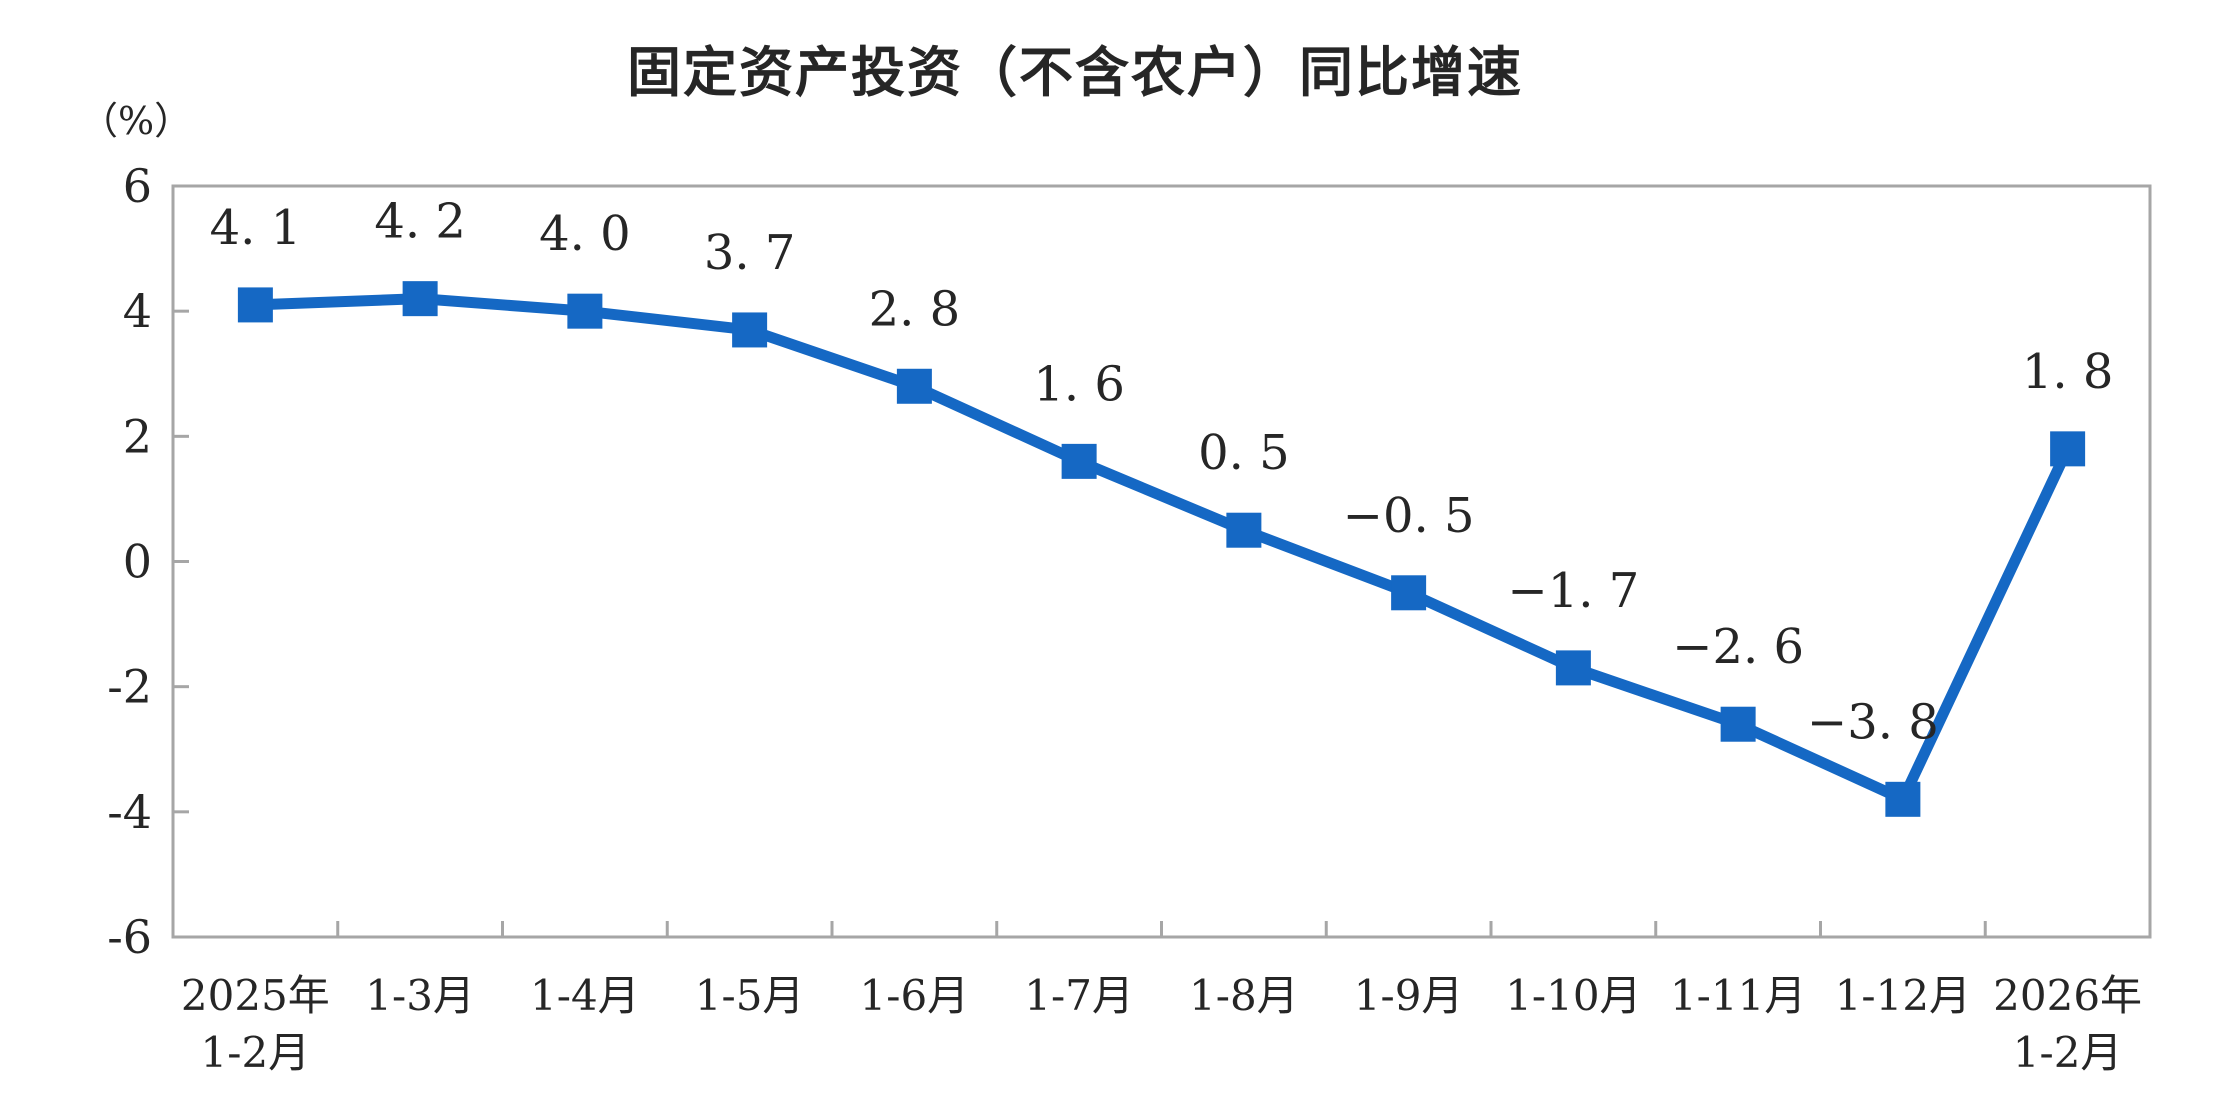 The width and height of the screenshot is (2216, 1112). Describe the element at coordinates (1409, 516) in the screenshot. I see `data-label: −0. 5` at that location.